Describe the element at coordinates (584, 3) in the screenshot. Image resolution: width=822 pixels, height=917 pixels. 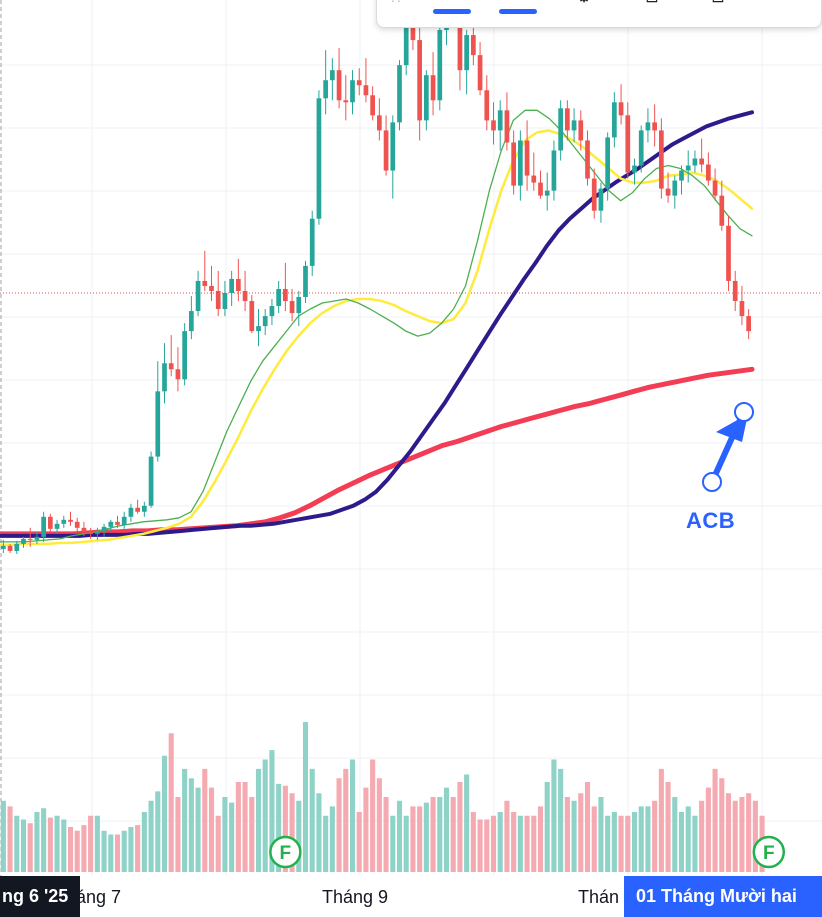
I see `settings-icon: ⚙` at that location.